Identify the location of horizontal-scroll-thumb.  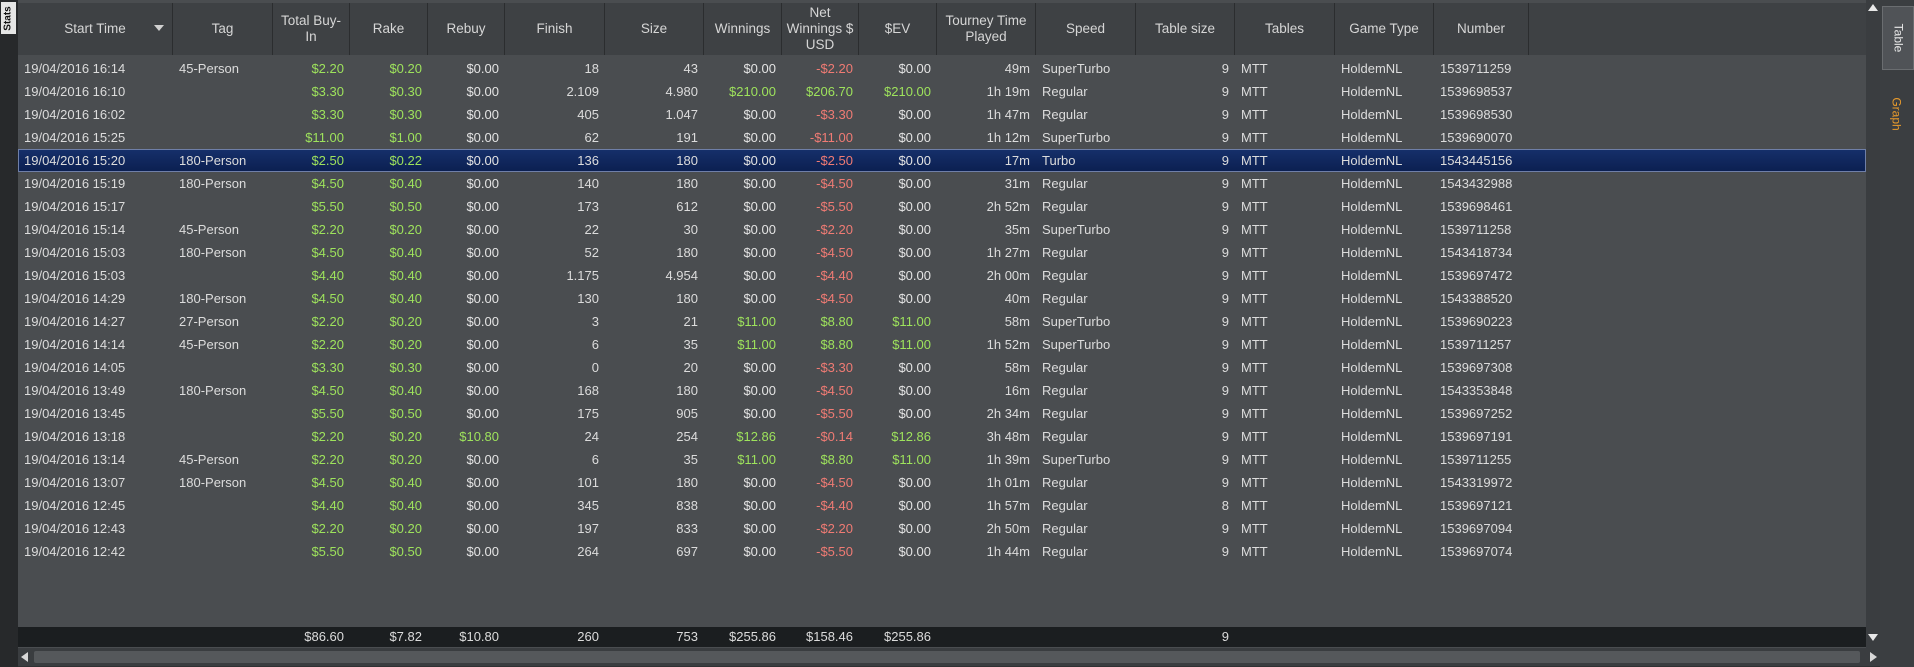
(947, 657).